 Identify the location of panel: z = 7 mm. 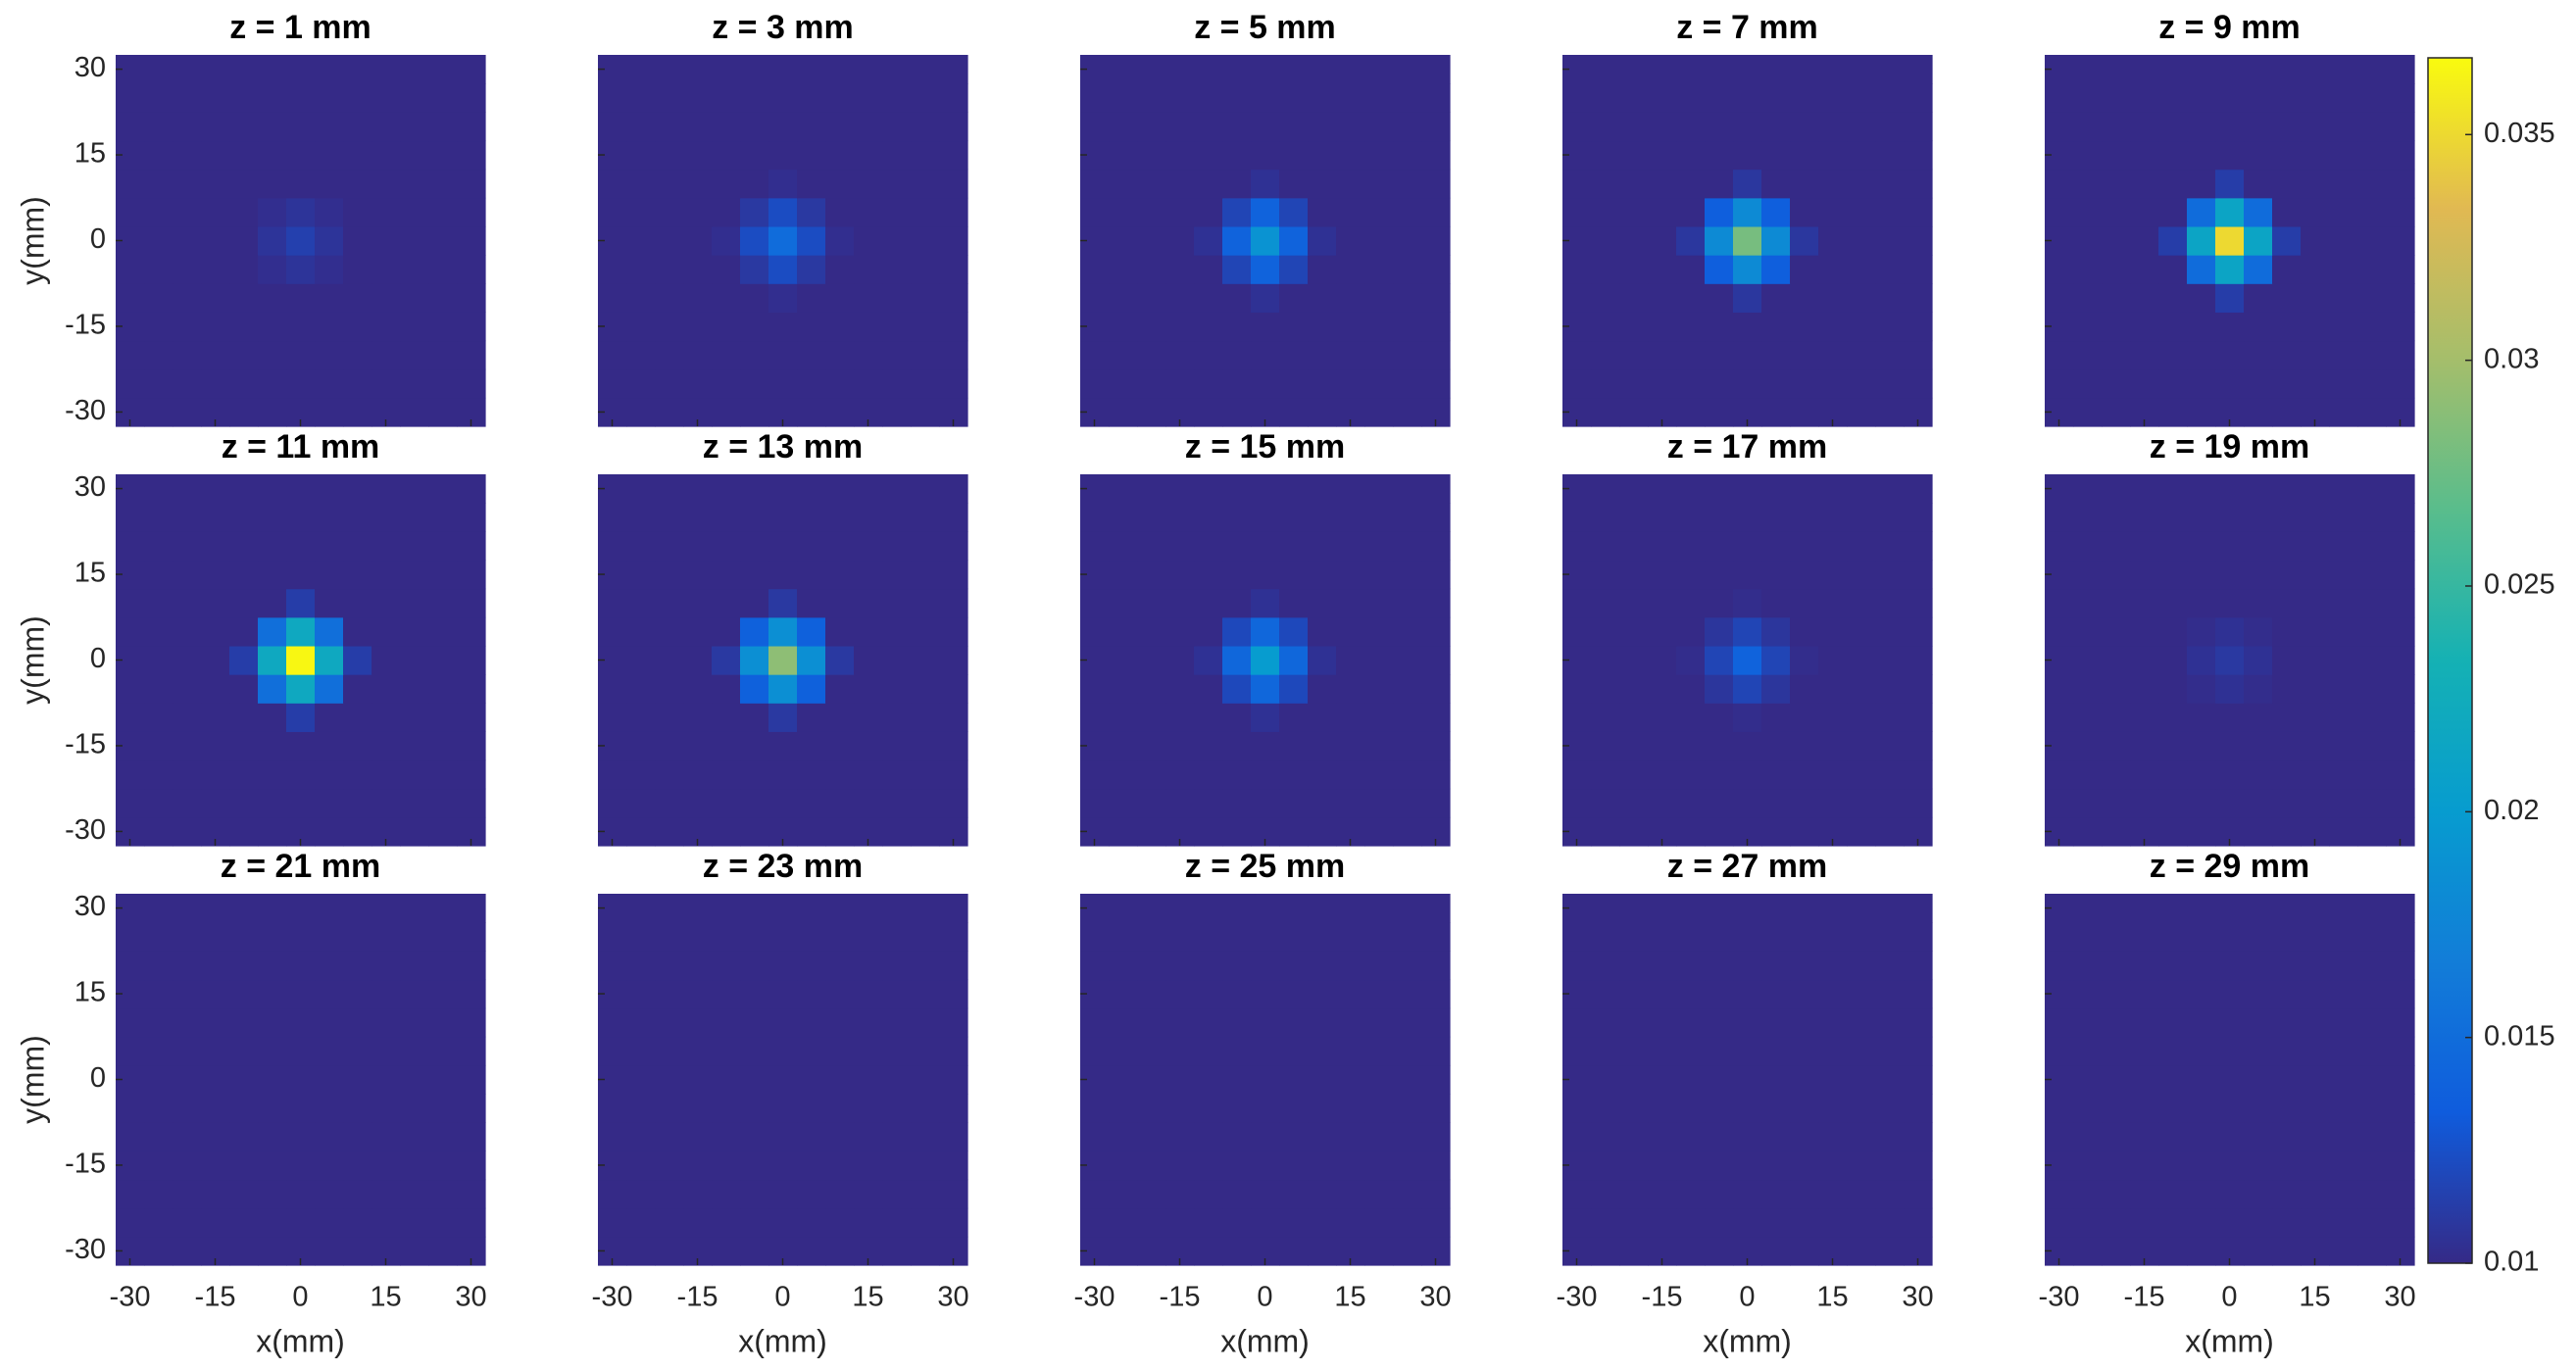
(1747, 218).